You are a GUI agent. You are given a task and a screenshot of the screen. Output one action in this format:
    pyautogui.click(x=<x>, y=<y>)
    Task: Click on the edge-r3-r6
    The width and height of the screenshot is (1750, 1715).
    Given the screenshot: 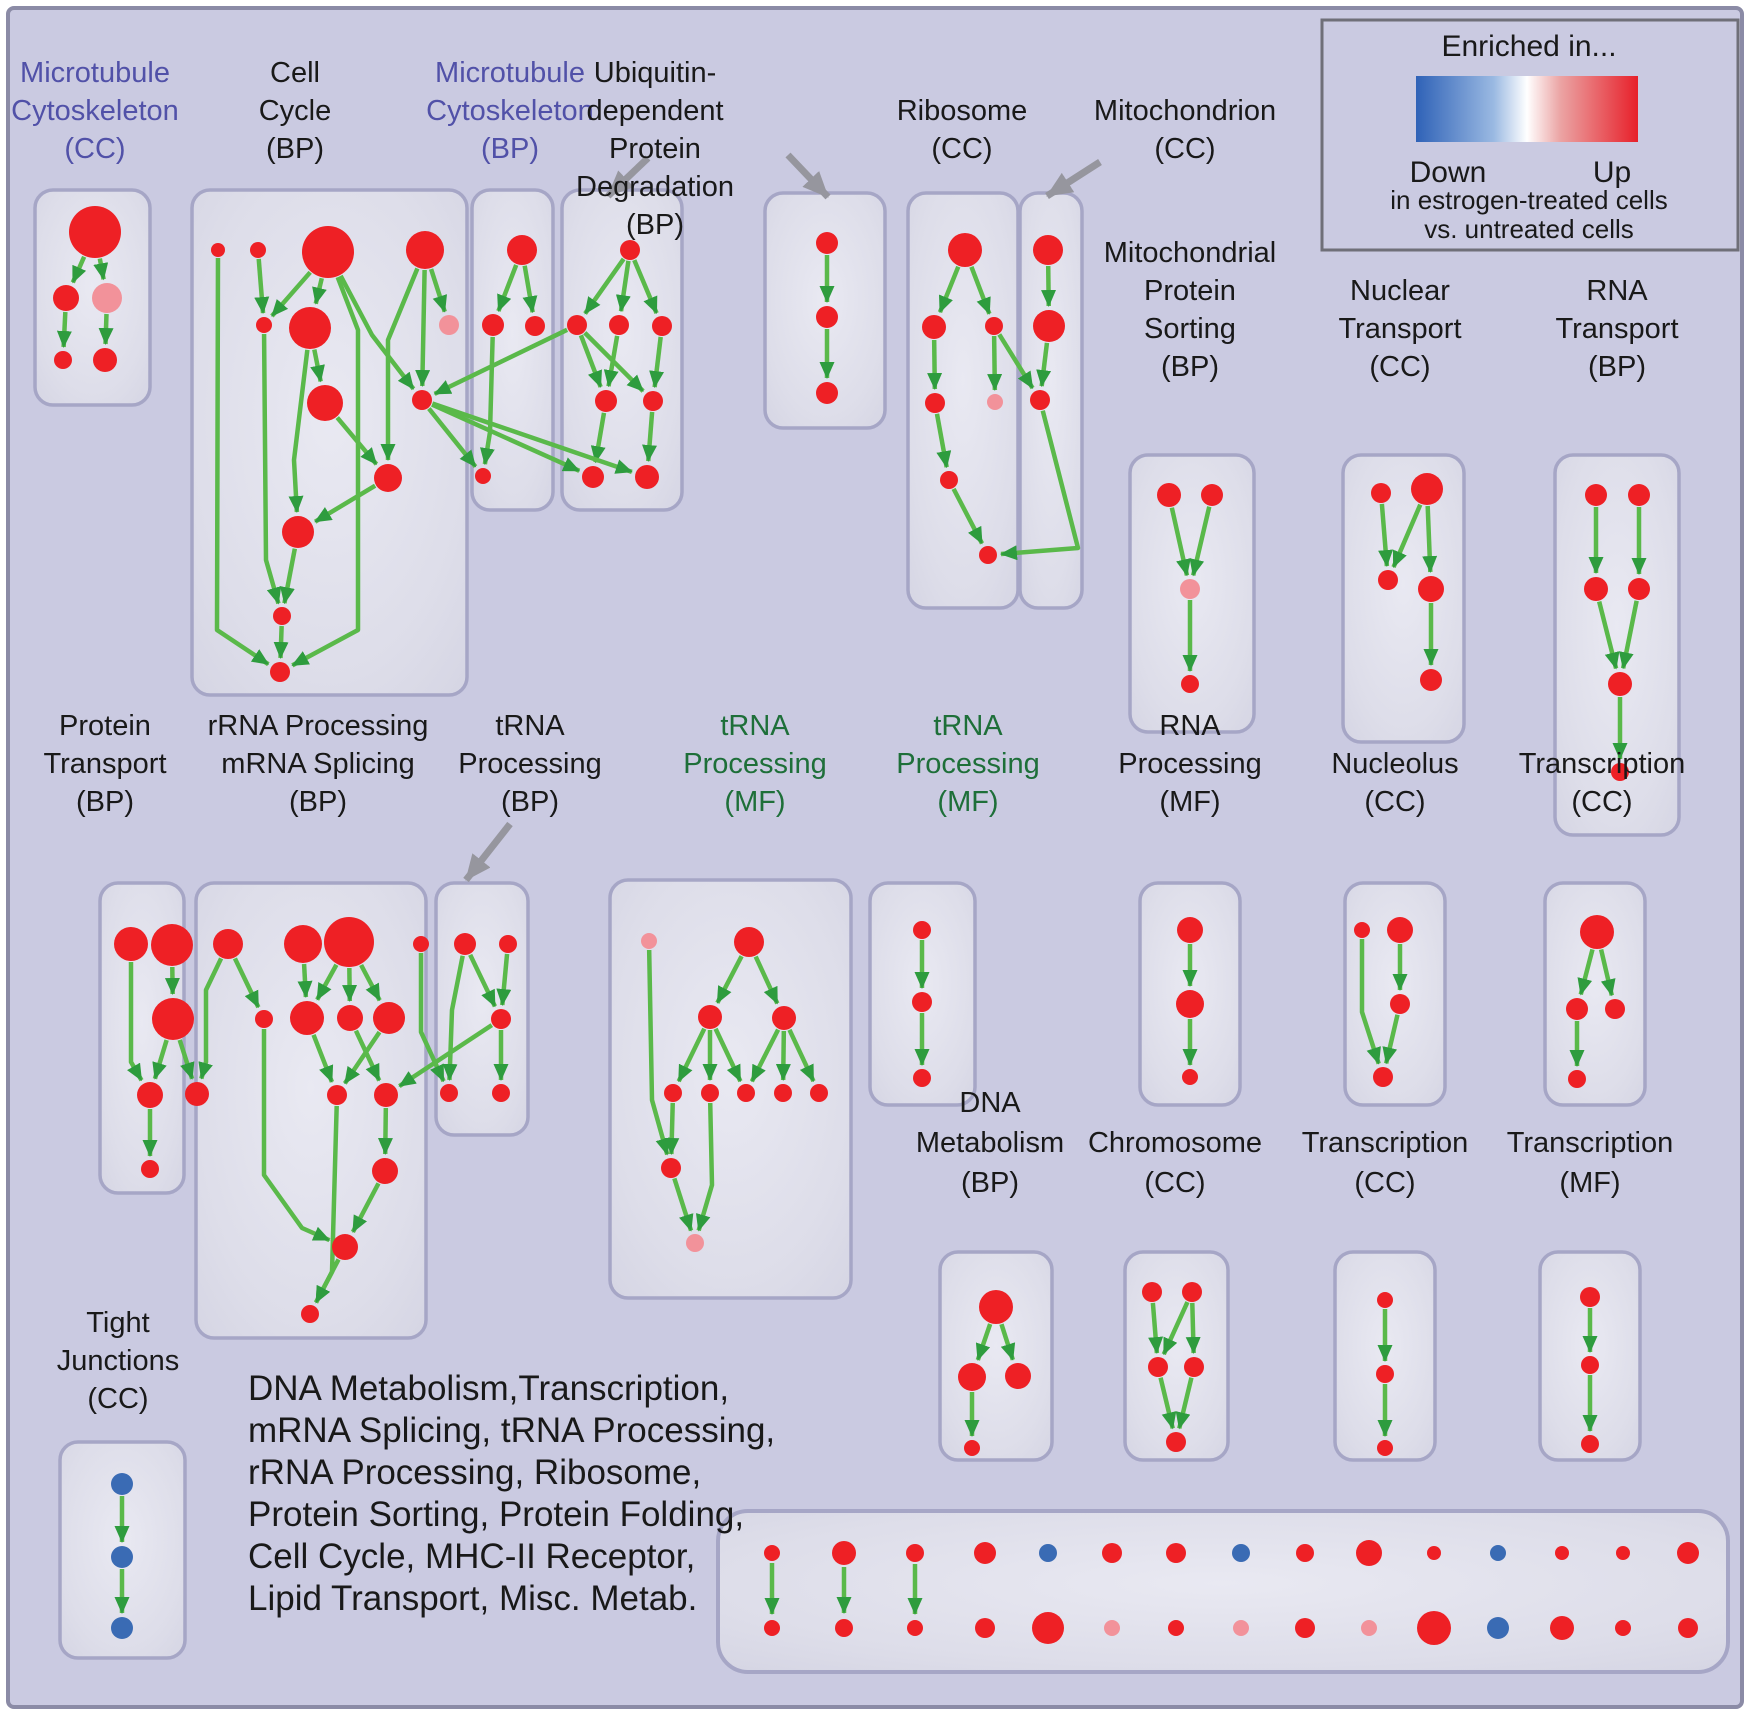 What is the action you would take?
    pyautogui.click(x=327, y=982)
    